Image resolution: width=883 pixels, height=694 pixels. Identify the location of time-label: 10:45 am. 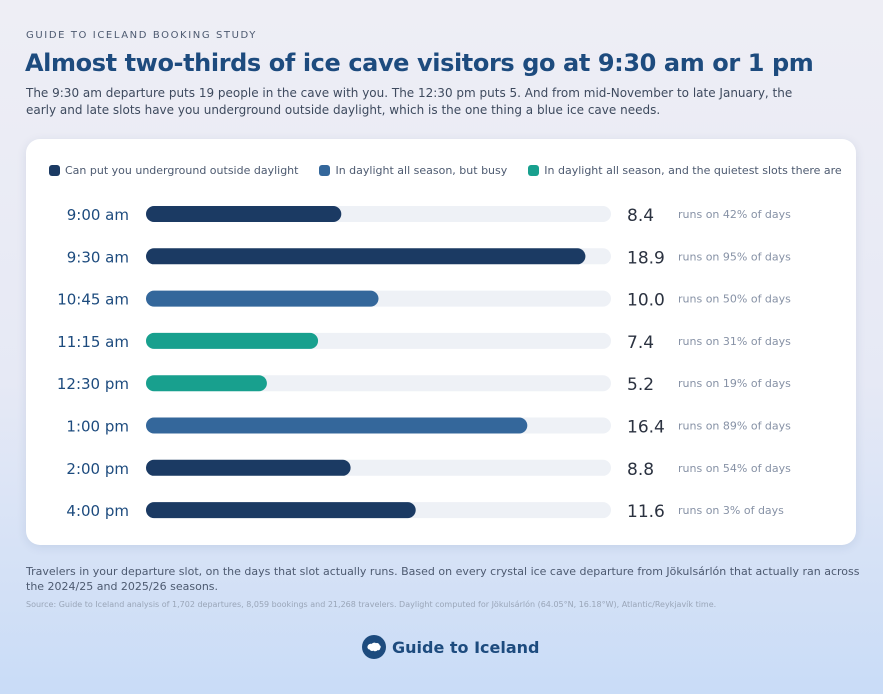
(93, 300).